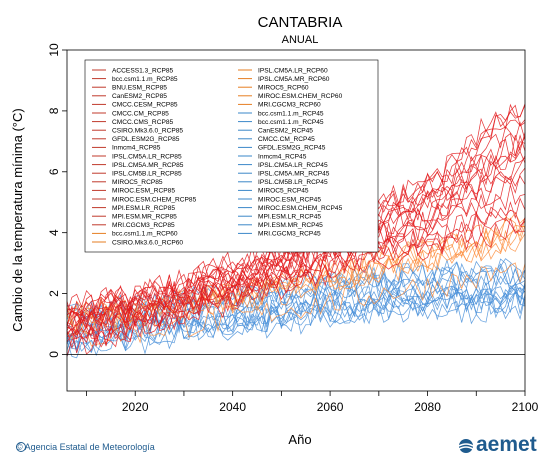  What do you see at coordinates (21, 447) in the screenshot?
I see `copyright-circle-icon` at bounding box center [21, 447].